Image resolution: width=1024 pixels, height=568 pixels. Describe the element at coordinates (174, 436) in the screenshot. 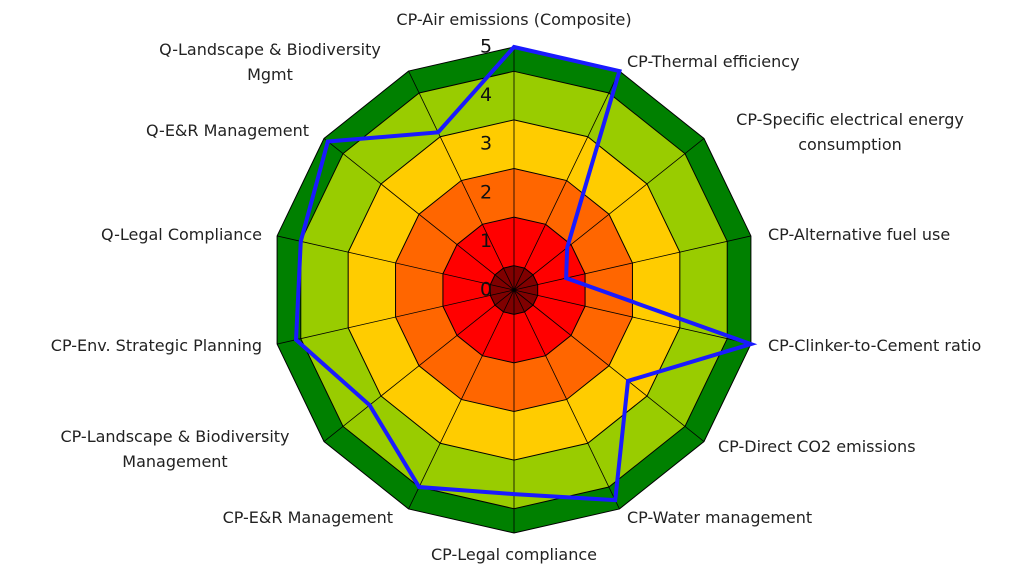

I see `axis-label-line: CP-Landscape & Biodiversity` at that location.